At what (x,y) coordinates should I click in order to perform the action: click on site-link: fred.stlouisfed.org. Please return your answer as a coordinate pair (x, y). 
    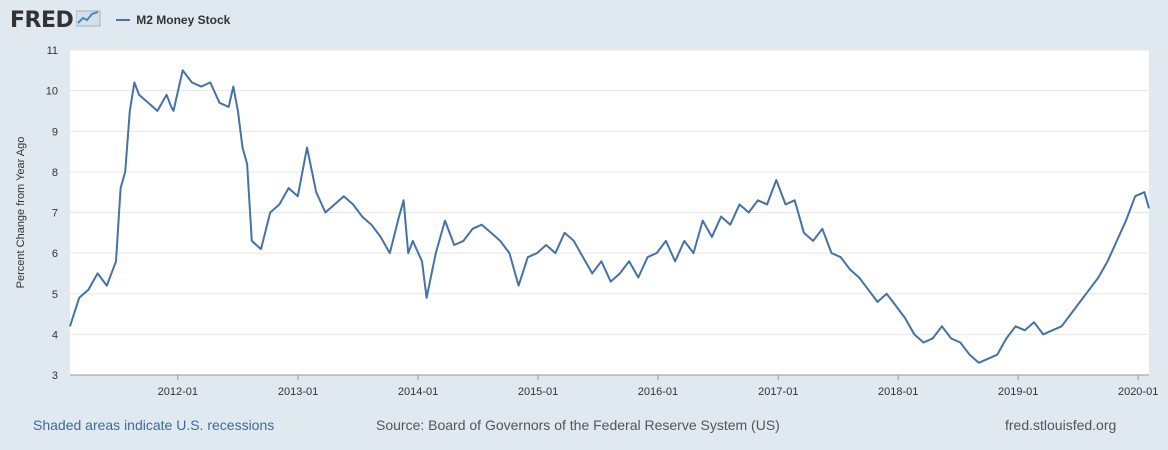
    Looking at the image, I should click on (1061, 425).